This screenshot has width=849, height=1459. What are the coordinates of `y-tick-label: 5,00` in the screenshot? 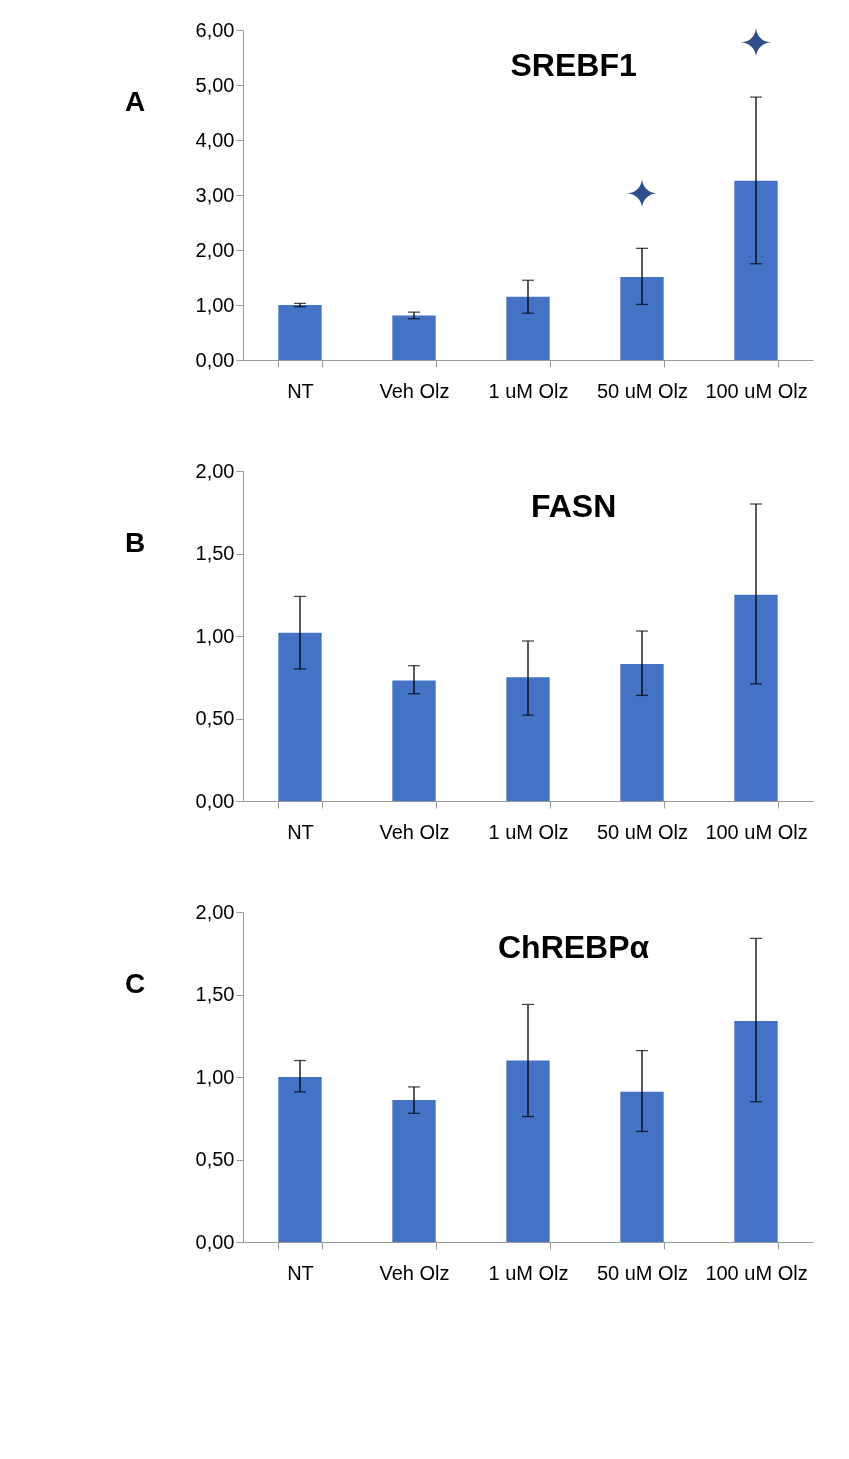 It's located at (215, 84).